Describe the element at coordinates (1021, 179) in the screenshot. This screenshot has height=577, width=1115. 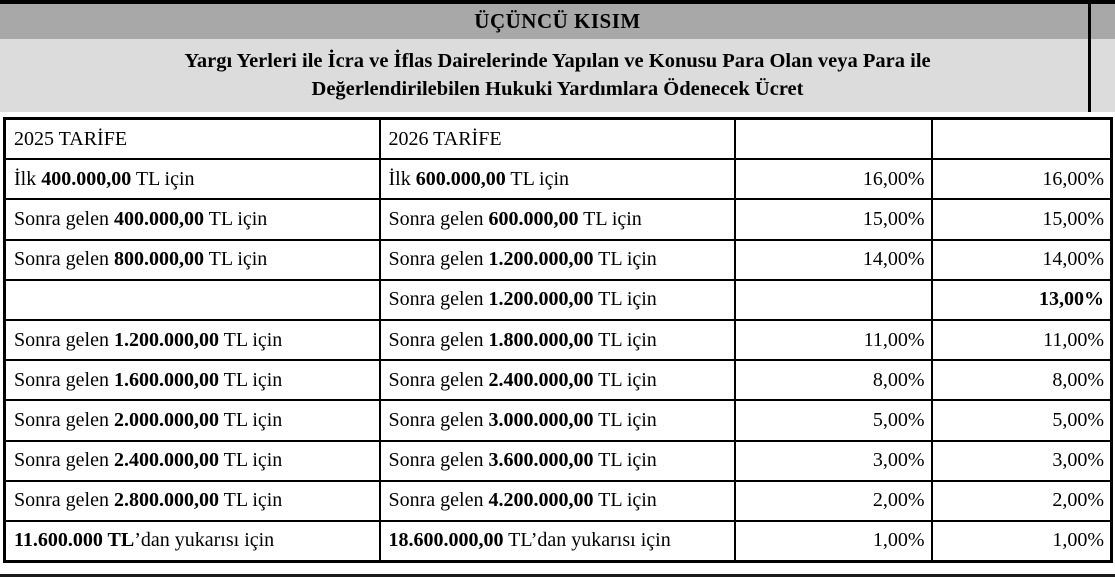
I see `cell-2026-rate: 16,00%` at that location.